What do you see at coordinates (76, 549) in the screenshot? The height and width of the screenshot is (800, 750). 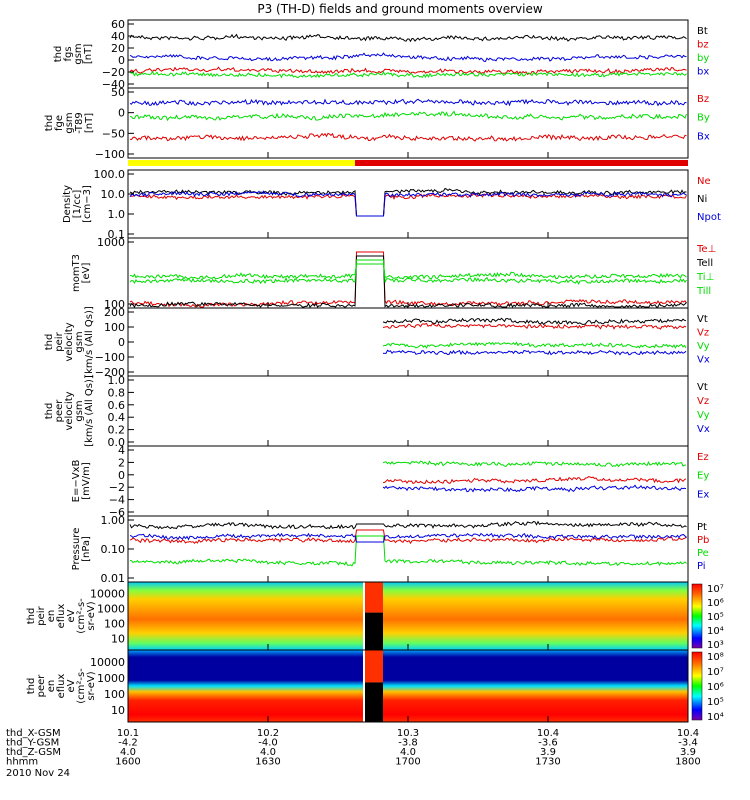 I see `y-axis-label-line: Pressure` at bounding box center [76, 549].